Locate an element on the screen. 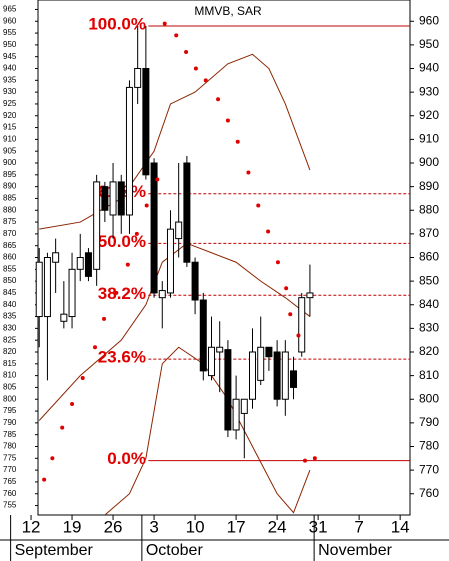 This screenshot has width=449, height=561. y2-tick-label: 880 is located at coordinates (429, 209).